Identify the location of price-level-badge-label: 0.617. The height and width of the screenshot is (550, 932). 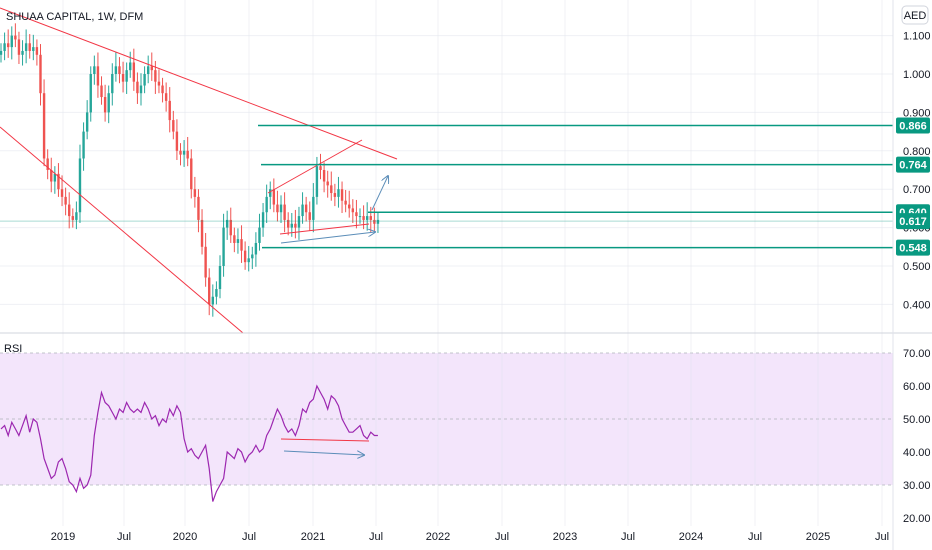
(913, 222).